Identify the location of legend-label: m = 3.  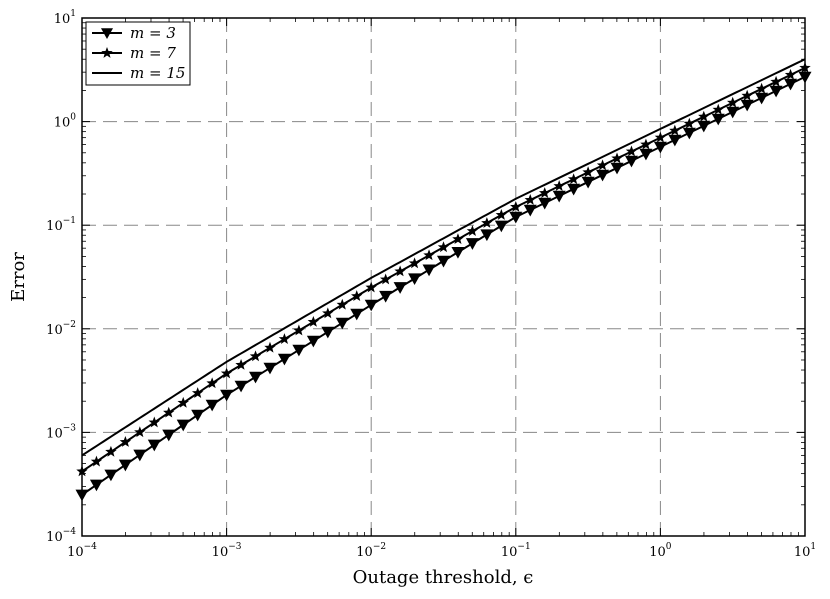
(153, 33).